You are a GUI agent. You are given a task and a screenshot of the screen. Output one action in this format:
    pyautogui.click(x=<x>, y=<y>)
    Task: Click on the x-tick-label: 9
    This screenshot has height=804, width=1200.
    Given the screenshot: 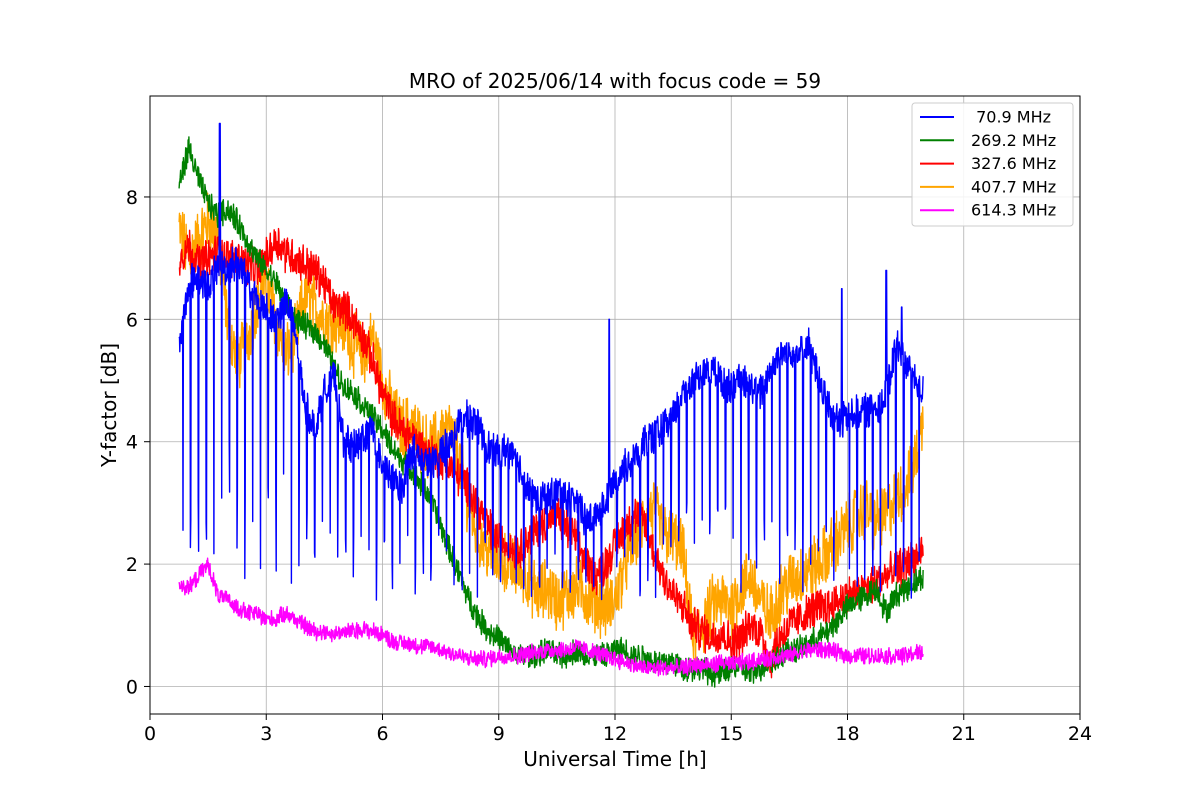 What is the action you would take?
    pyautogui.click(x=499, y=734)
    